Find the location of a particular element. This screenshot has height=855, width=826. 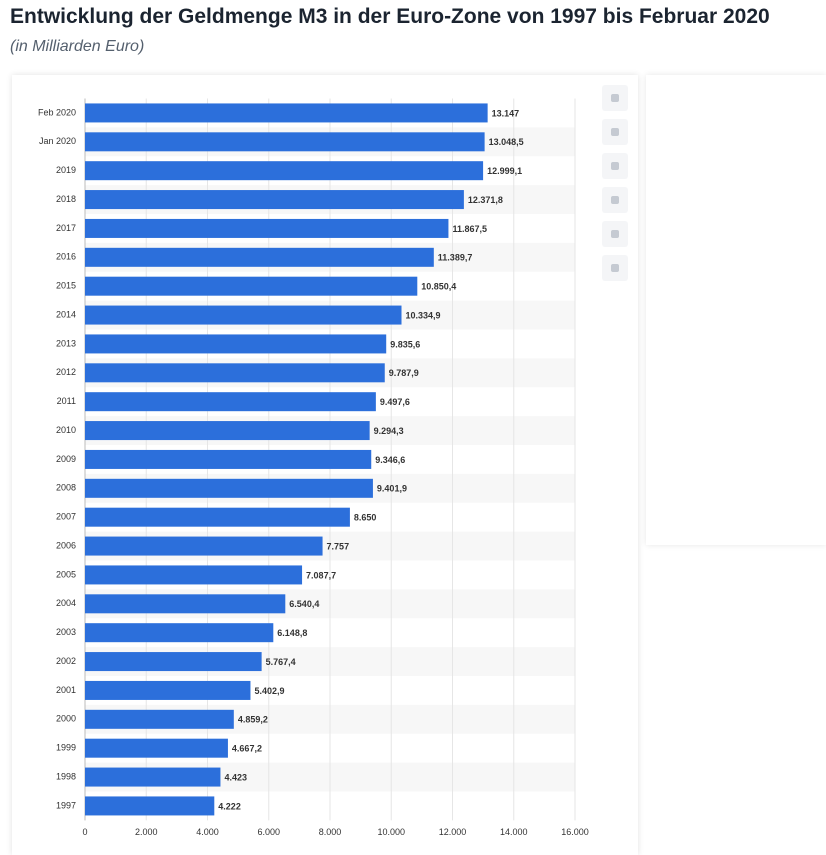

alert-button is located at coordinates (615, 132).